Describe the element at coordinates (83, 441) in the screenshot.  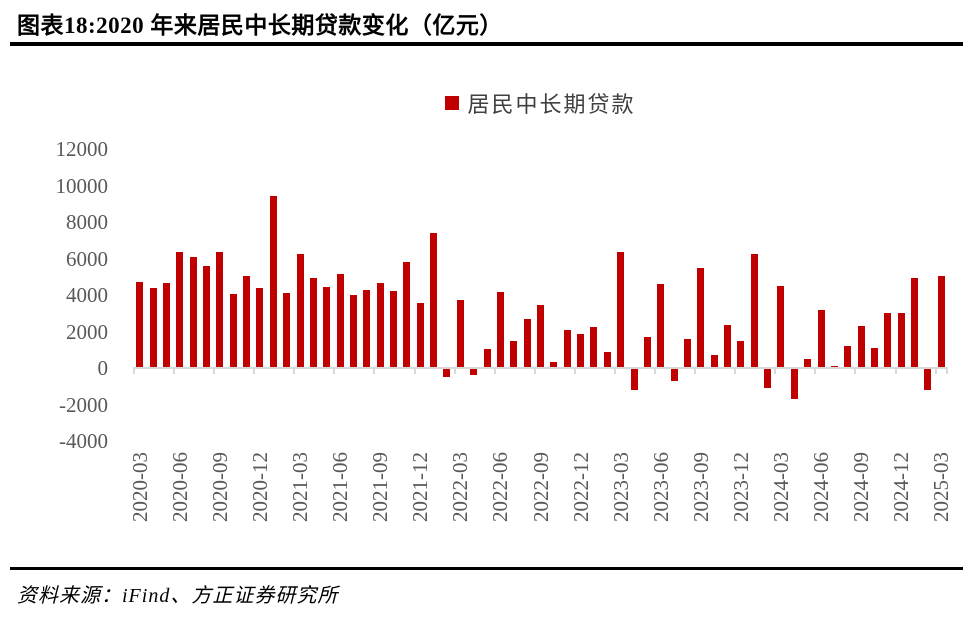
I see `y-axis-tick-label: -4000` at that location.